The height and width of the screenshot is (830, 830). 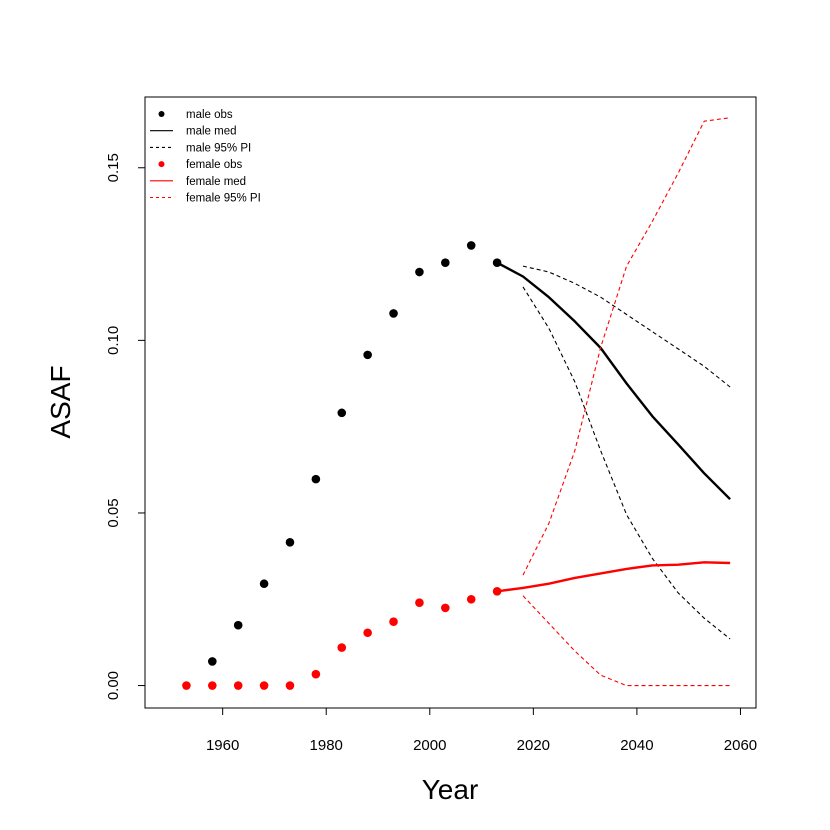 I want to click on male-95-pi-upper-line, so click(x=626, y=326).